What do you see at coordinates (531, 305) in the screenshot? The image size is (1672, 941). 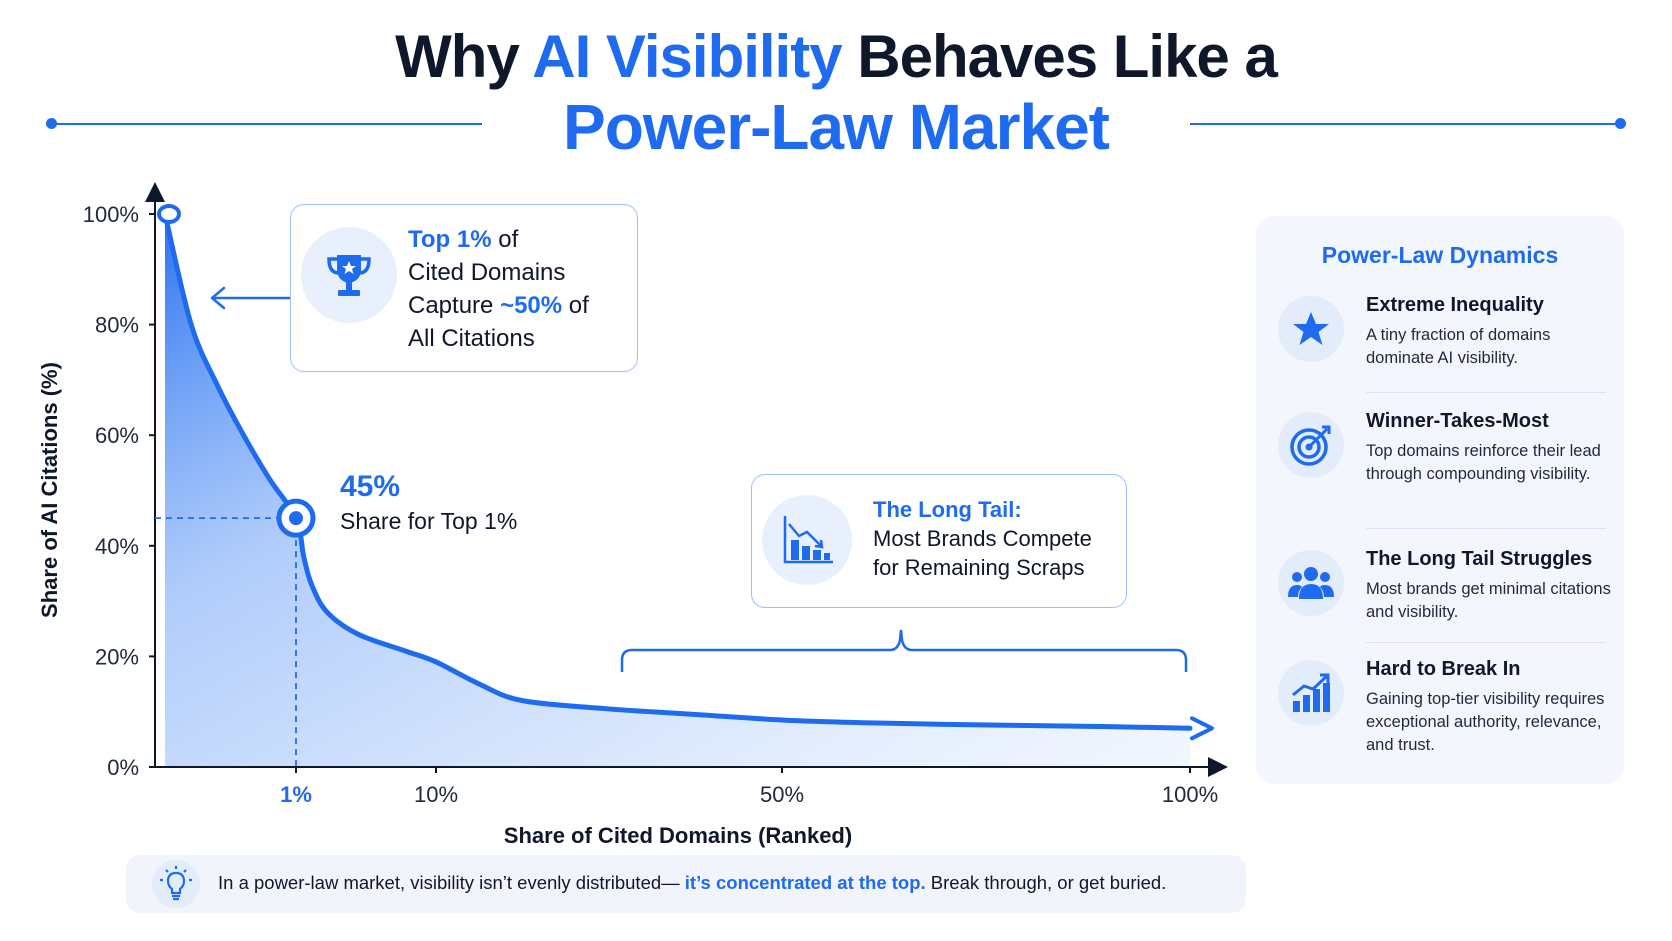 I see `top-callout-bold-2: ~50%` at bounding box center [531, 305].